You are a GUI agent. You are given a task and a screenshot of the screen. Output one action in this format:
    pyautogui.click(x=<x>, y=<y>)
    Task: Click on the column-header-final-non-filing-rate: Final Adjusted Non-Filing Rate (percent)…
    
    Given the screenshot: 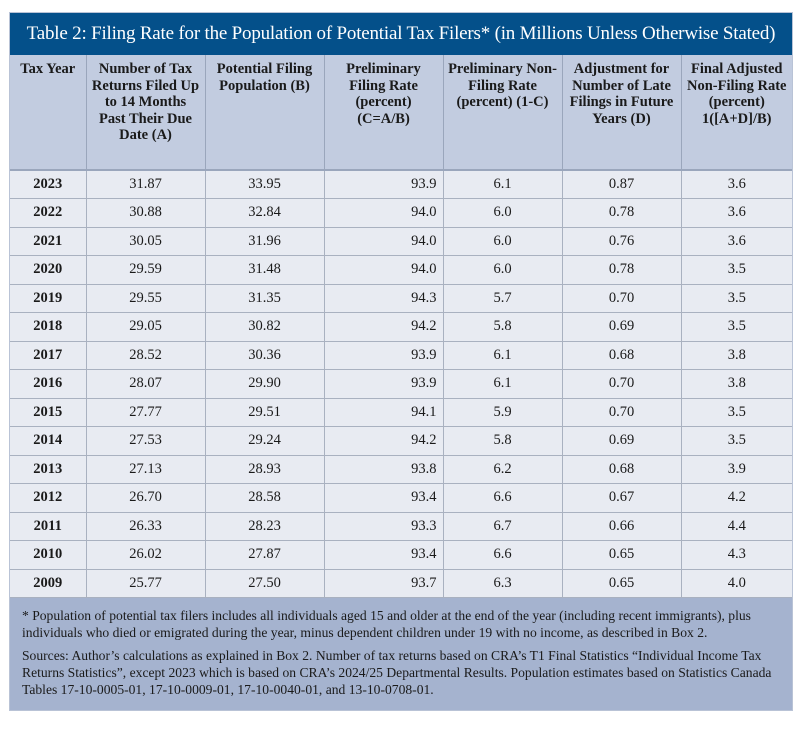 What is the action you would take?
    pyautogui.click(x=736, y=113)
    